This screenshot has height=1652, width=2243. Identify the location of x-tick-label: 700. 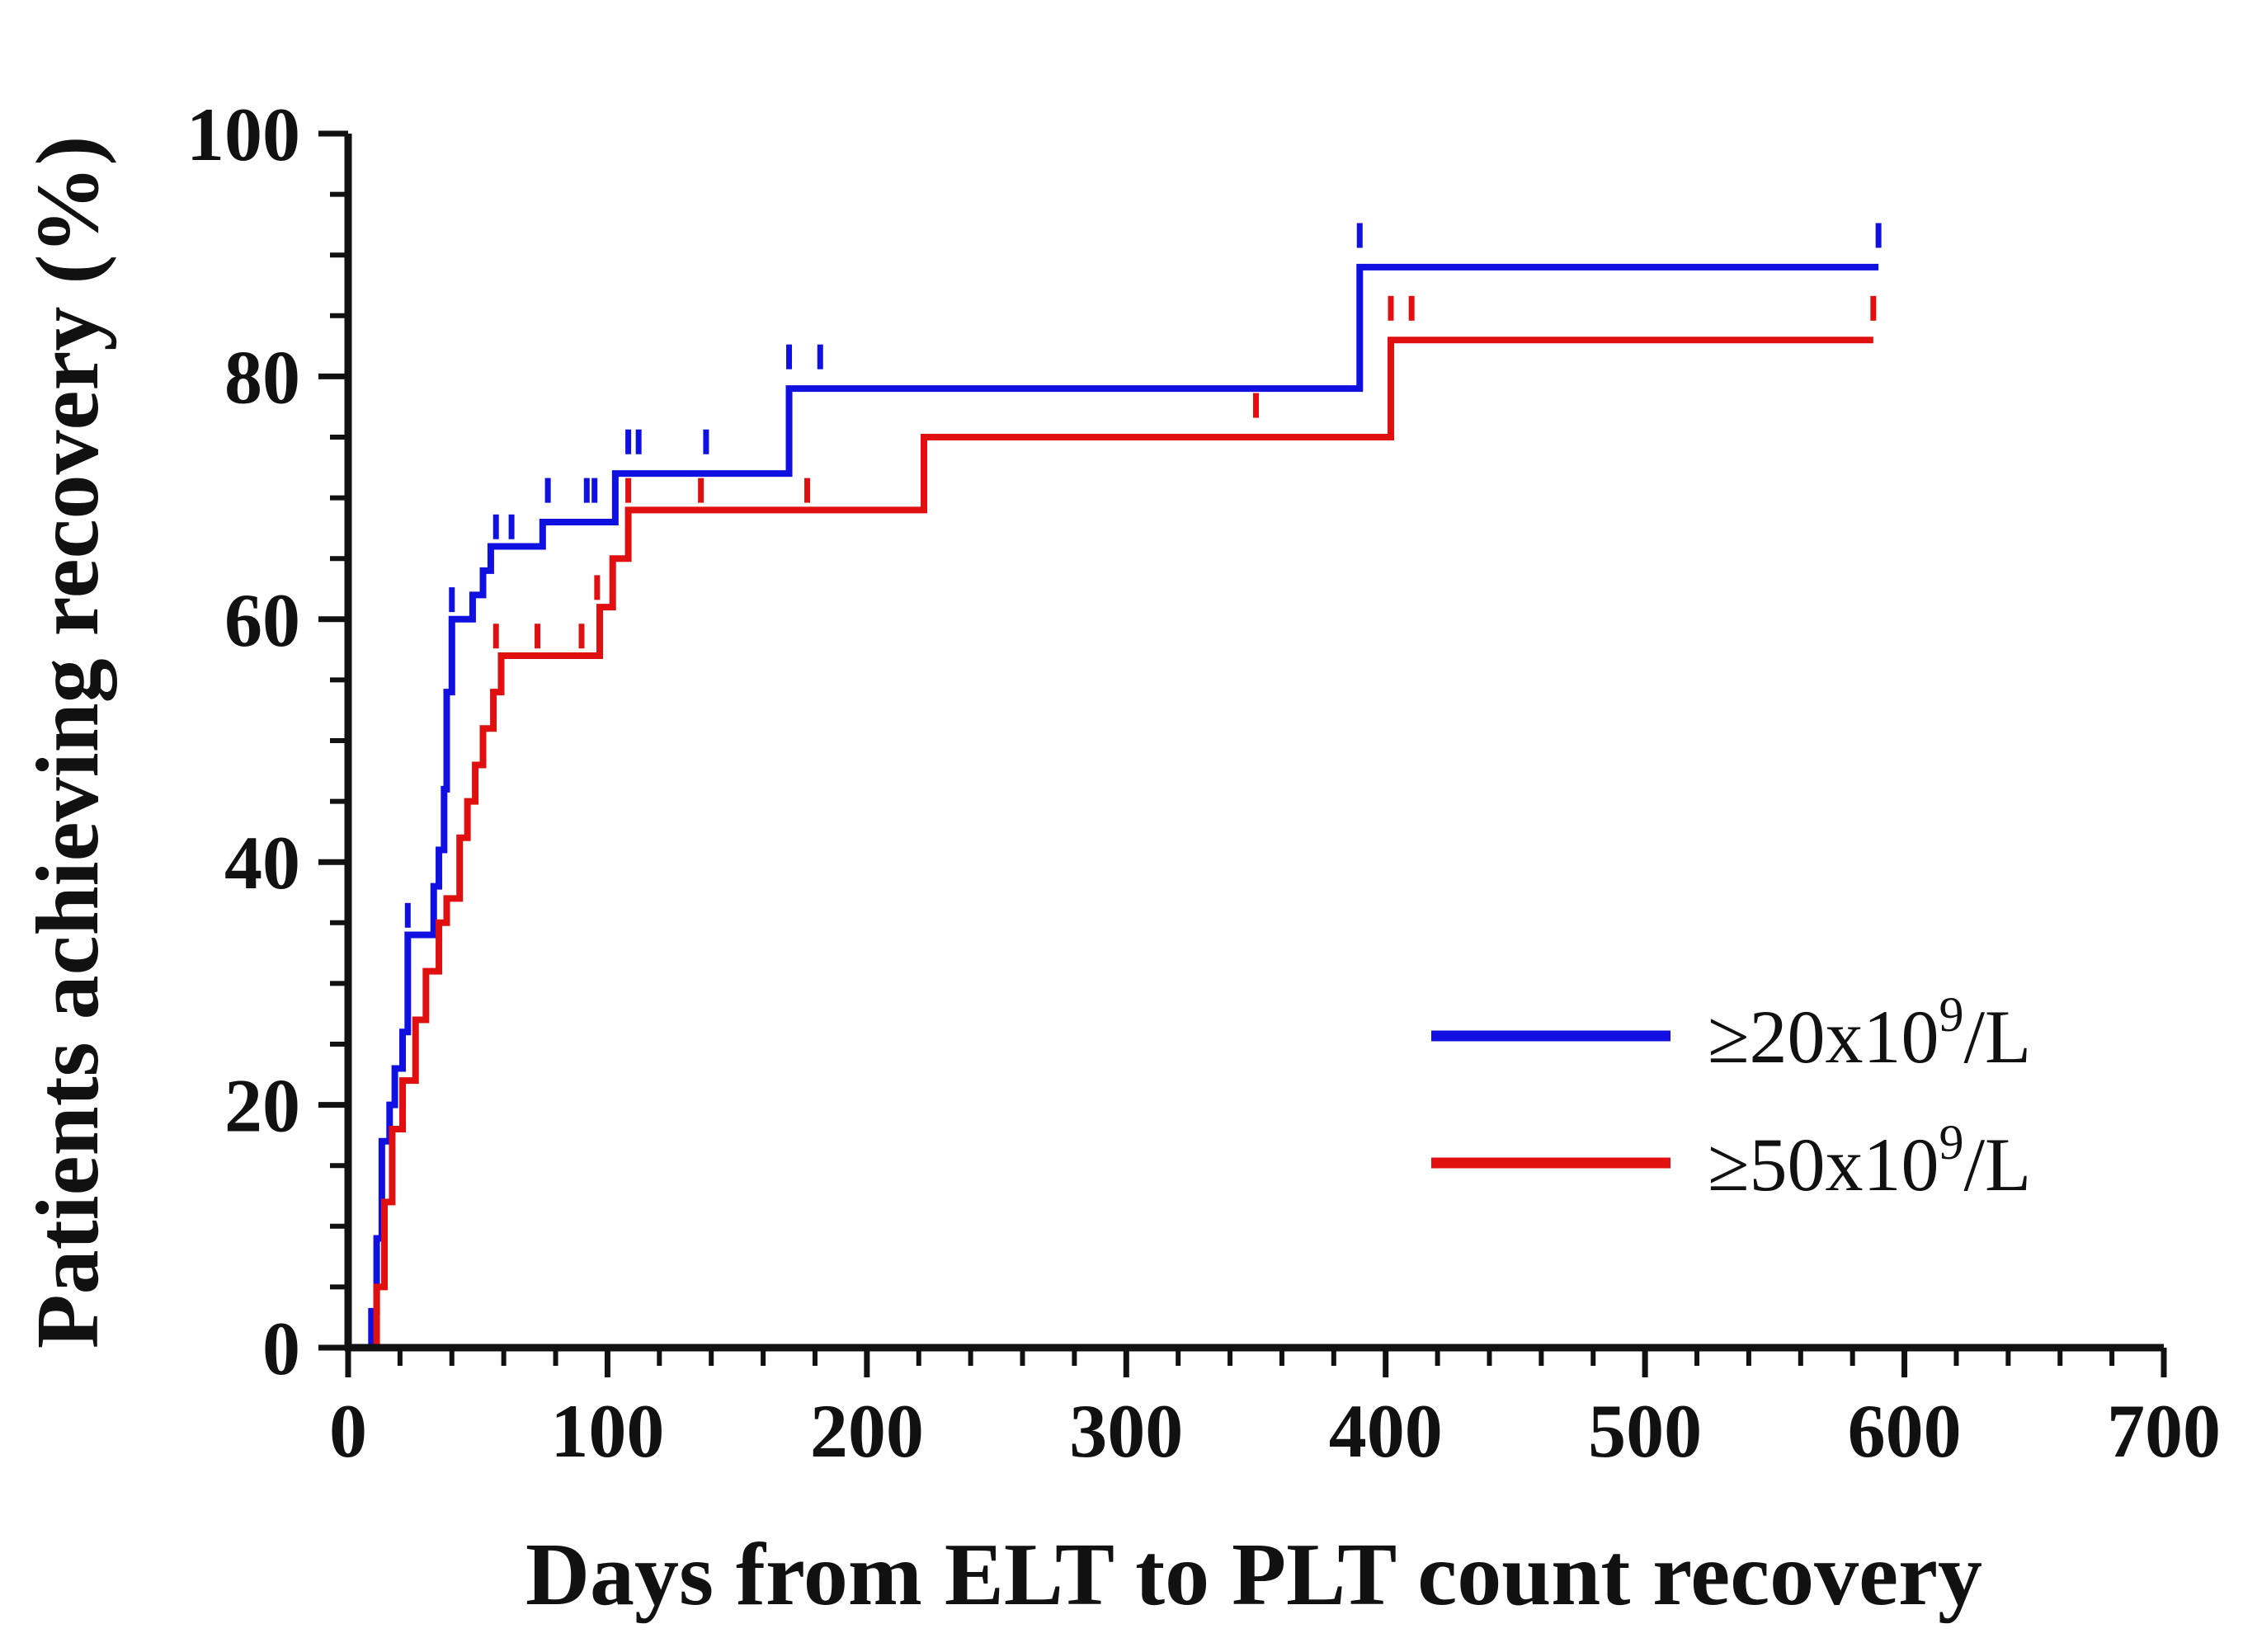
(2164, 1431).